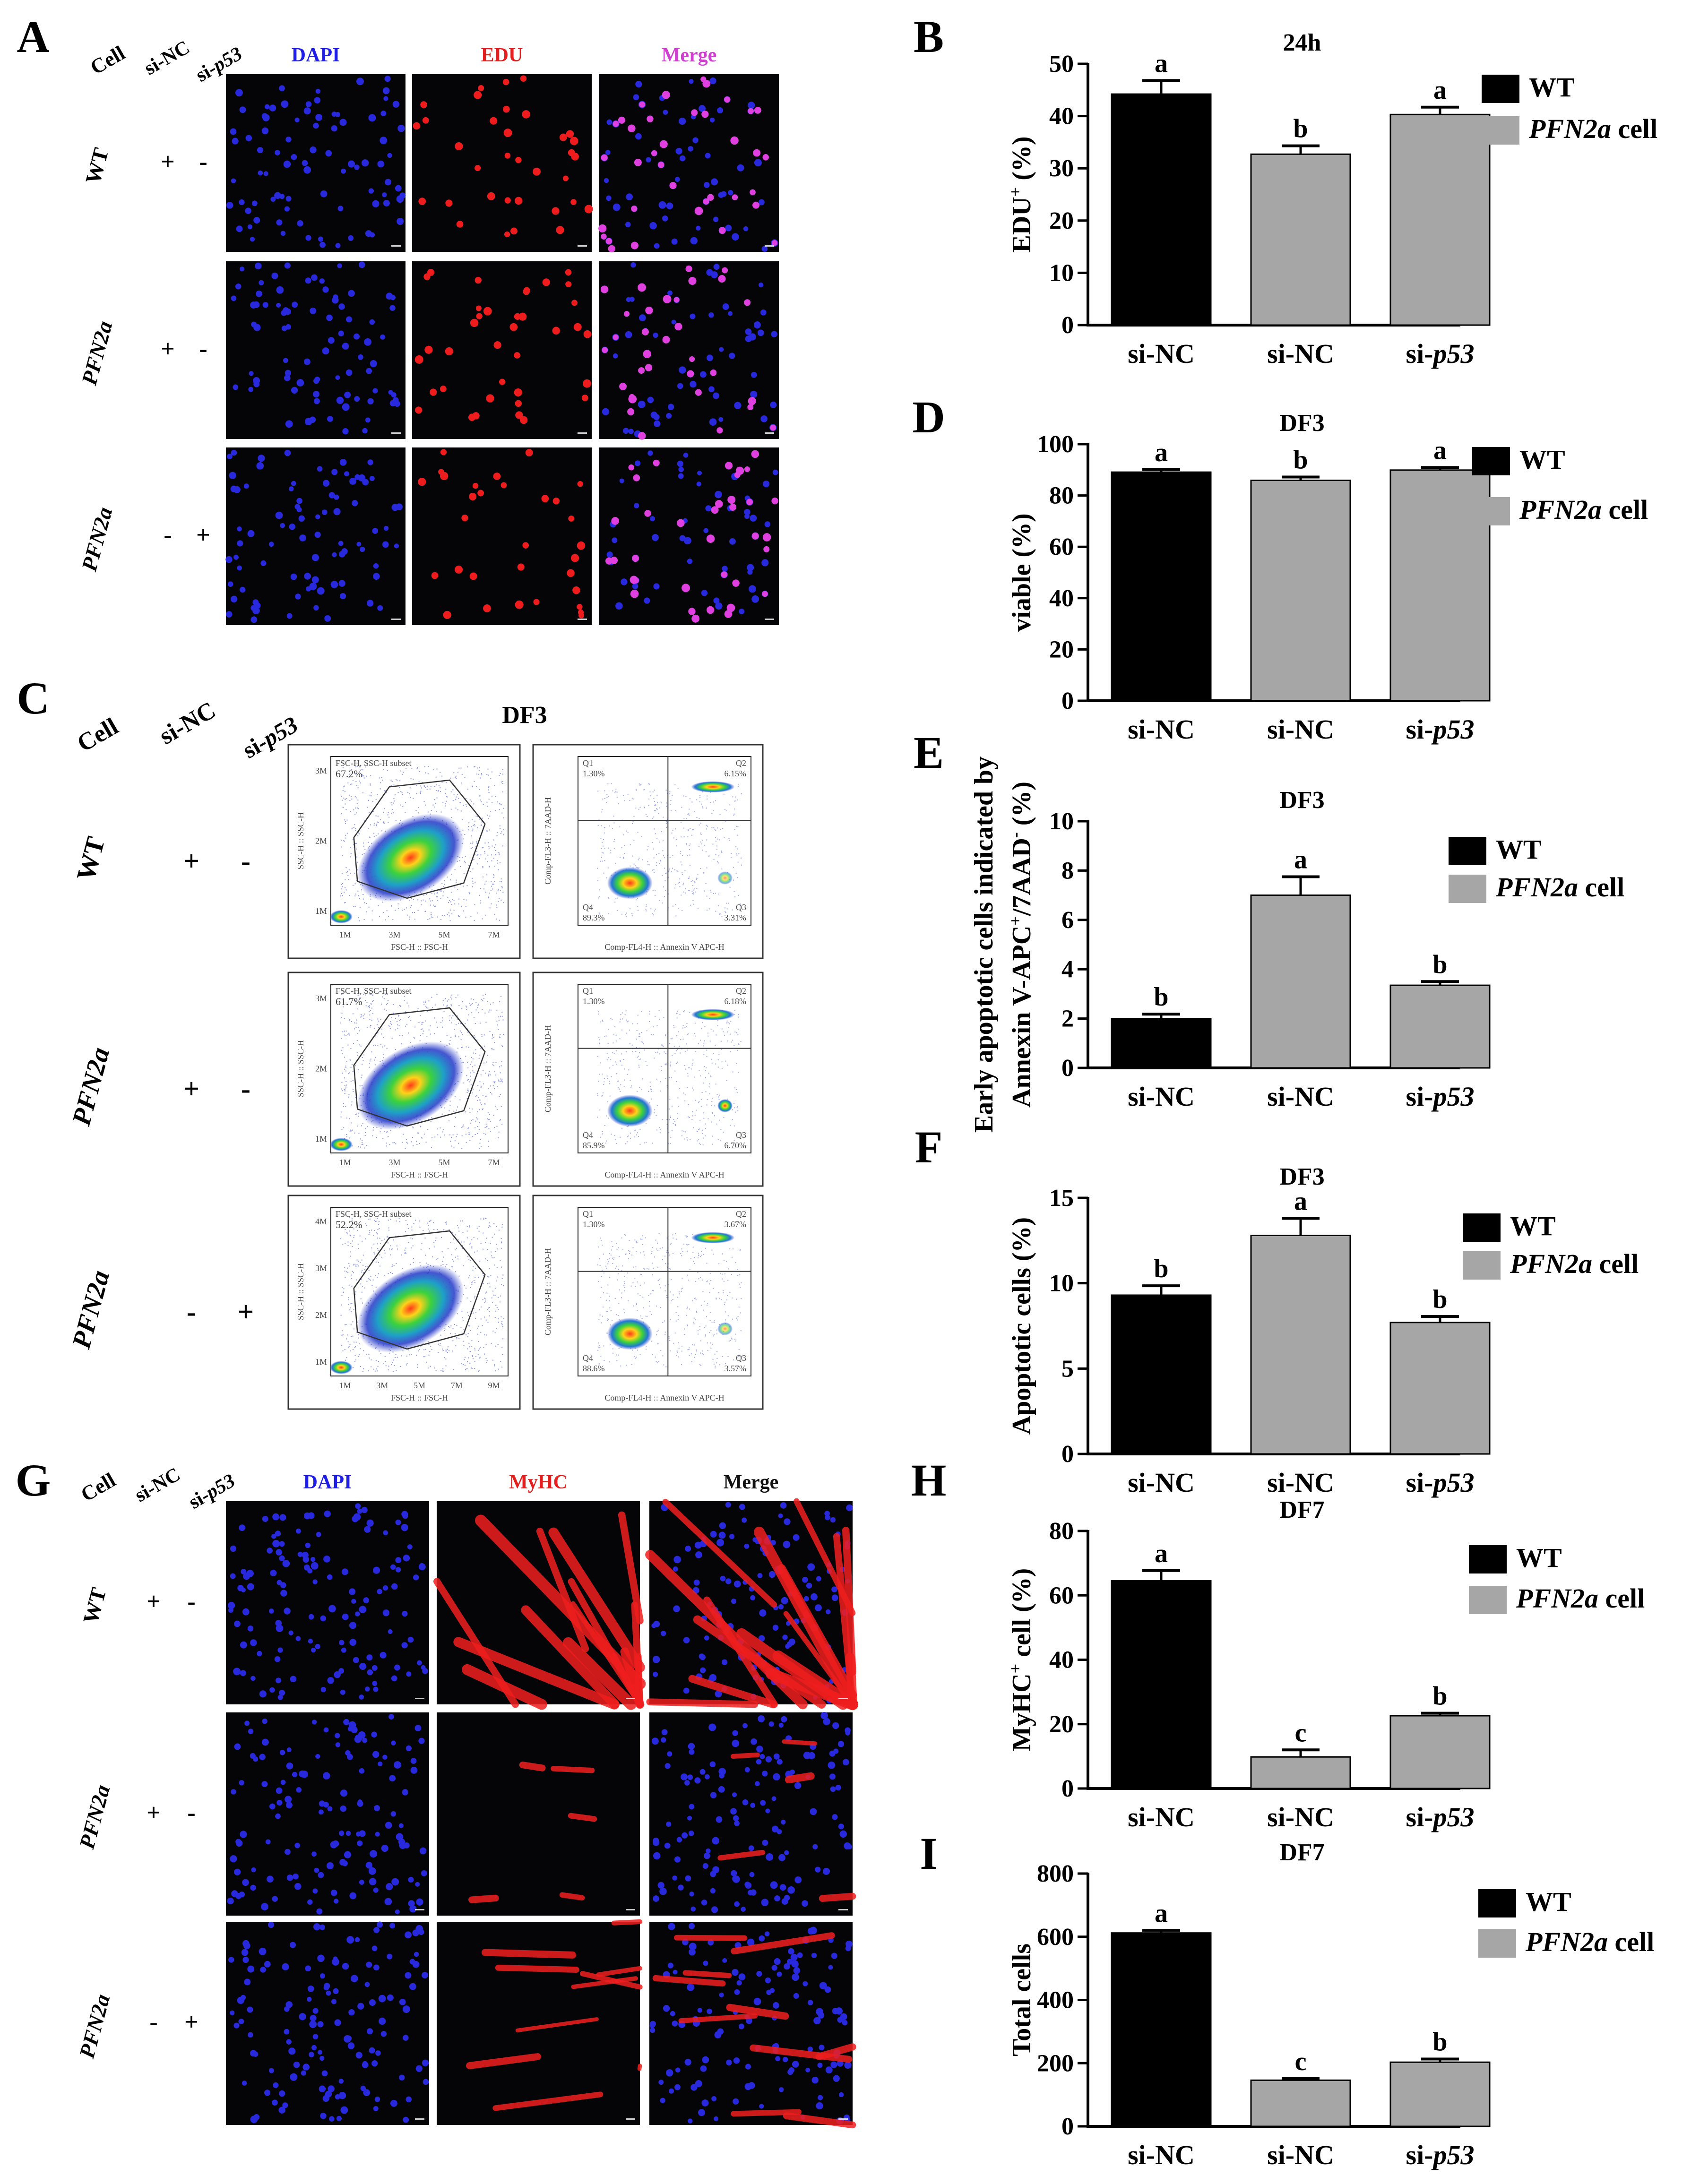  What do you see at coordinates (548, 2101) in the screenshot?
I see `micrograph-g-r3-c2-myotube` at bounding box center [548, 2101].